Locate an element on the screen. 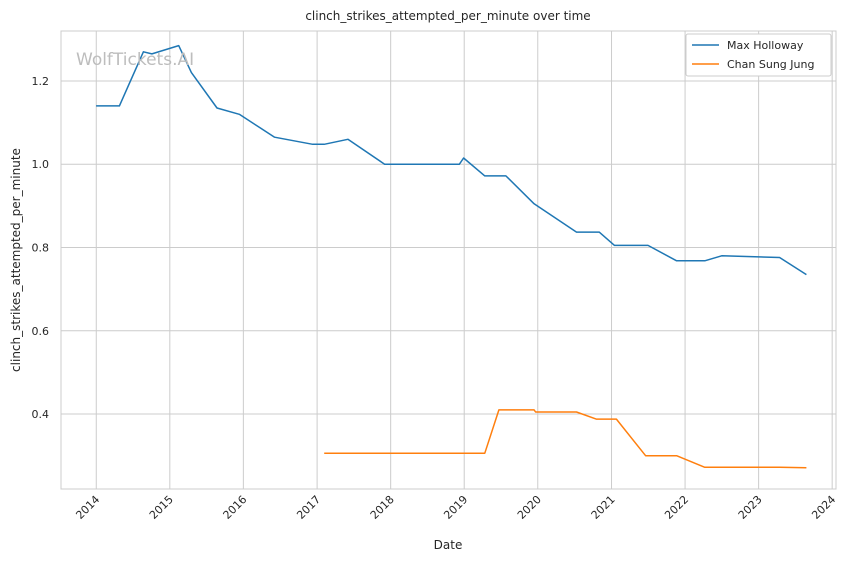 The width and height of the screenshot is (850, 561). legend-label-max-holloway: Max Holloway is located at coordinates (765, 45).